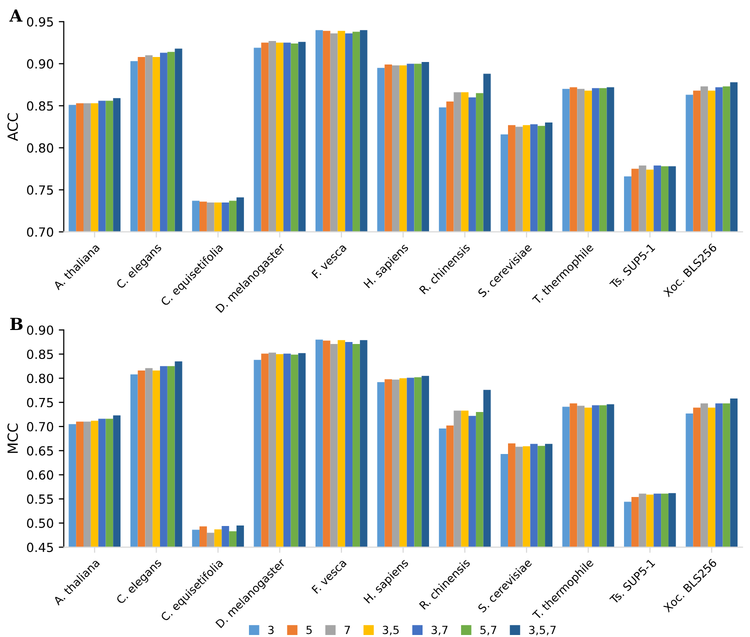  Describe the element at coordinates (12, 438) in the screenshot. I see `y-axis-title: MCC` at that location.